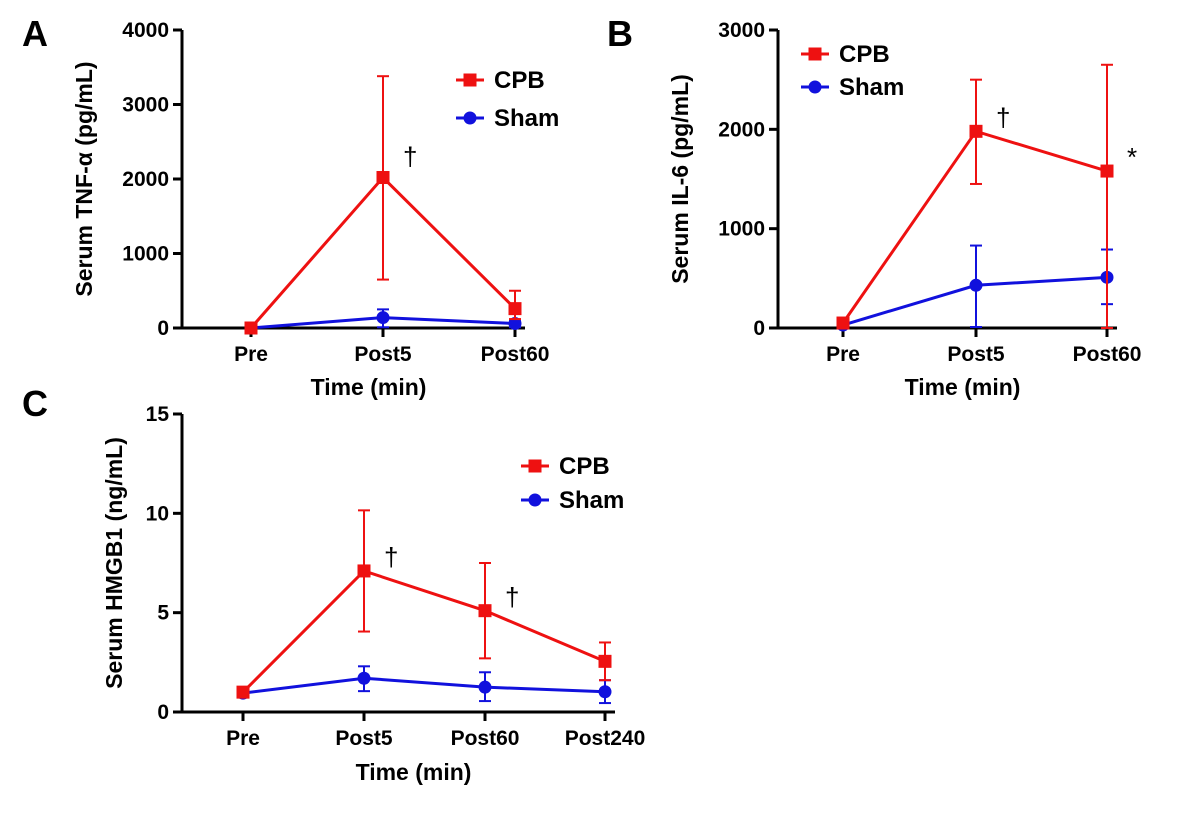 The image size is (1200, 822). I want to click on y-axis-title: Serum IL-6 (pg/mL), so click(680, 179).